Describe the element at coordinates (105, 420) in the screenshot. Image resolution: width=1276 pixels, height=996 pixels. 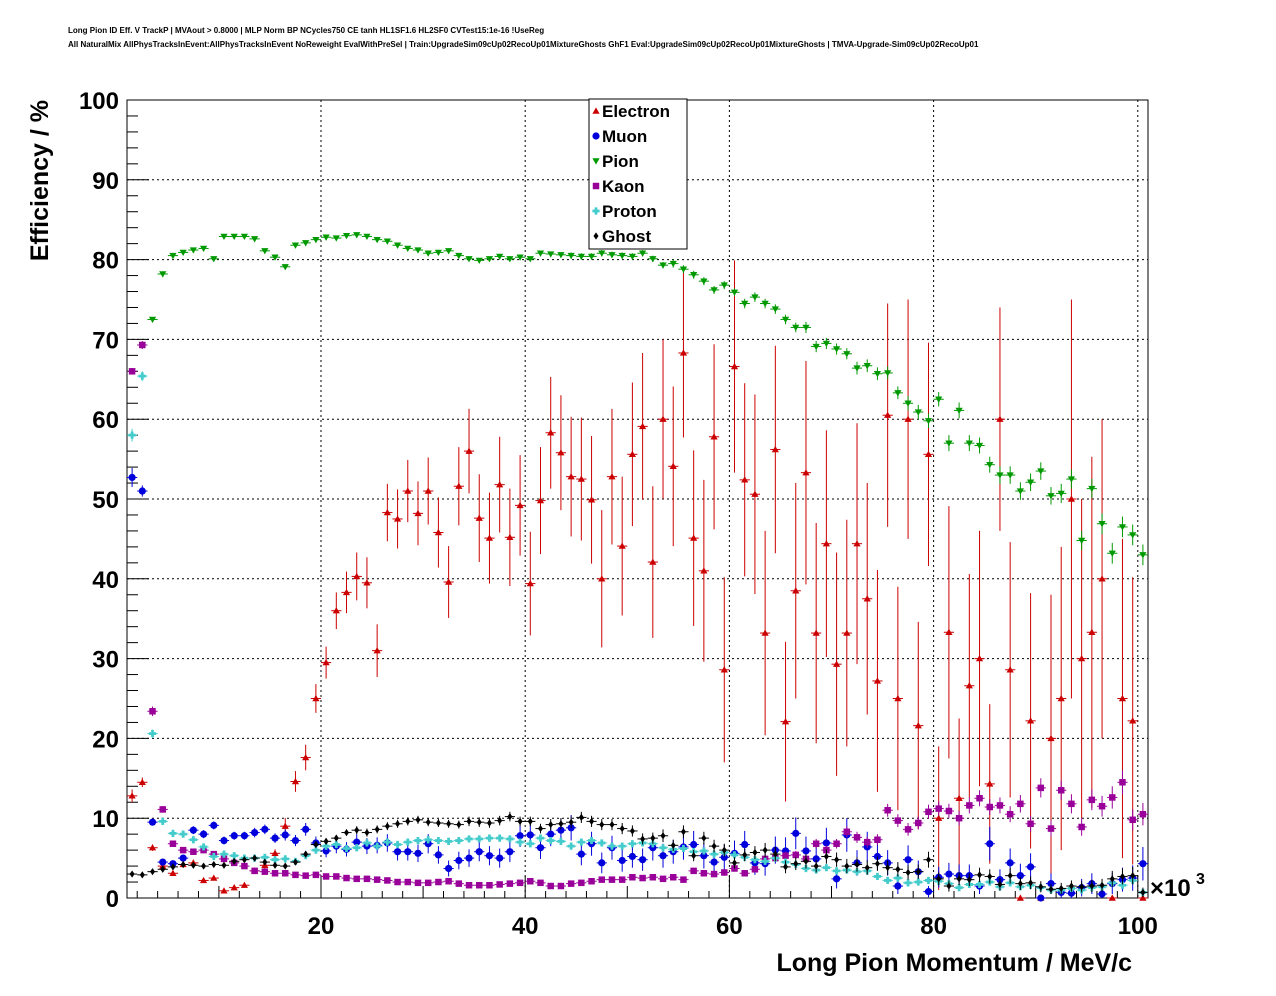
I see `y-tick-label: 60` at that location.